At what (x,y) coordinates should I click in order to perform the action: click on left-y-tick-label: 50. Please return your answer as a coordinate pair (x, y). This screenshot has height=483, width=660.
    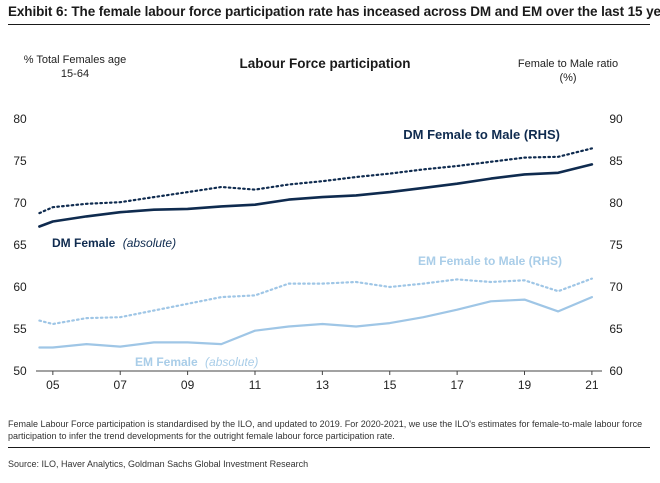
    Looking at the image, I should click on (20, 371).